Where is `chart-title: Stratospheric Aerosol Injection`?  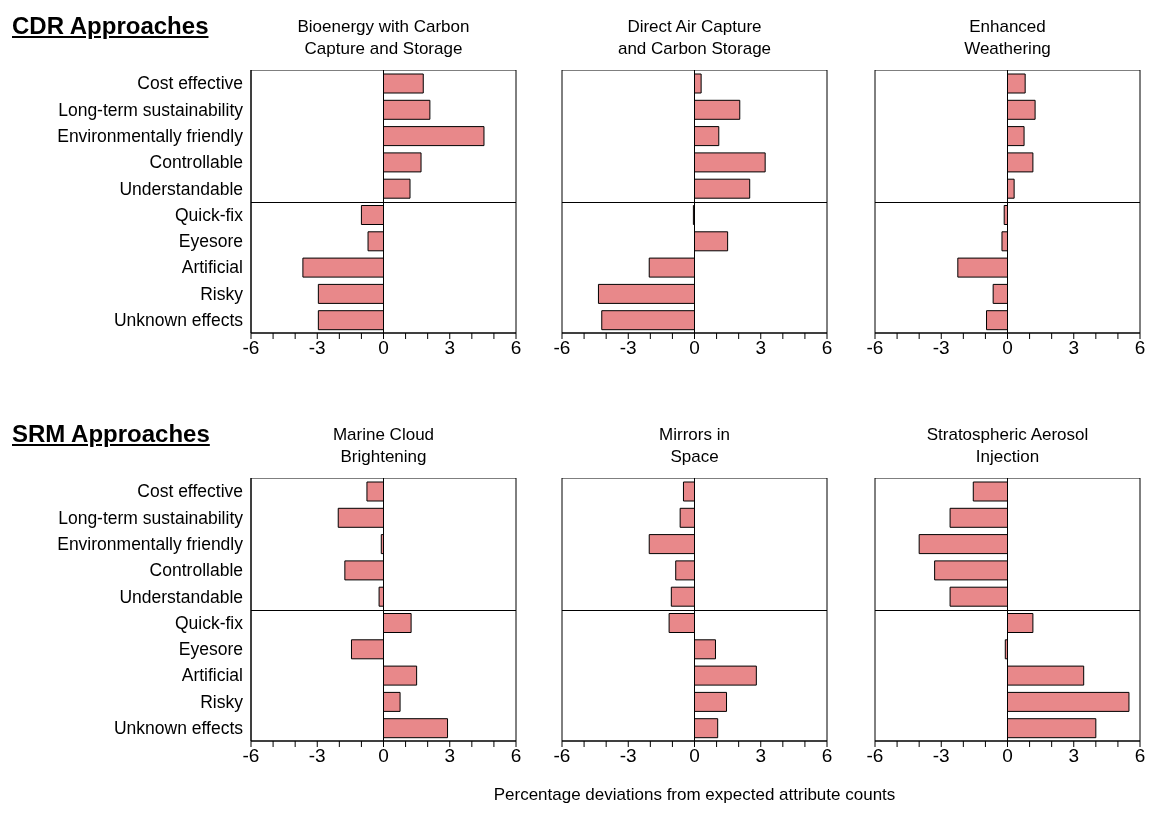 chart-title: Stratospheric Aerosol Injection is located at coordinates (1007, 446).